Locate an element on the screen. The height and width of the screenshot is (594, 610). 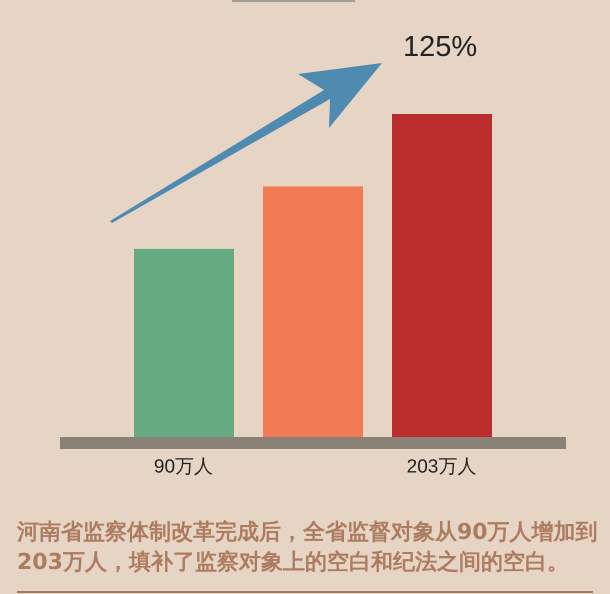
x-tick-label: 90万人 is located at coordinates (184, 467).